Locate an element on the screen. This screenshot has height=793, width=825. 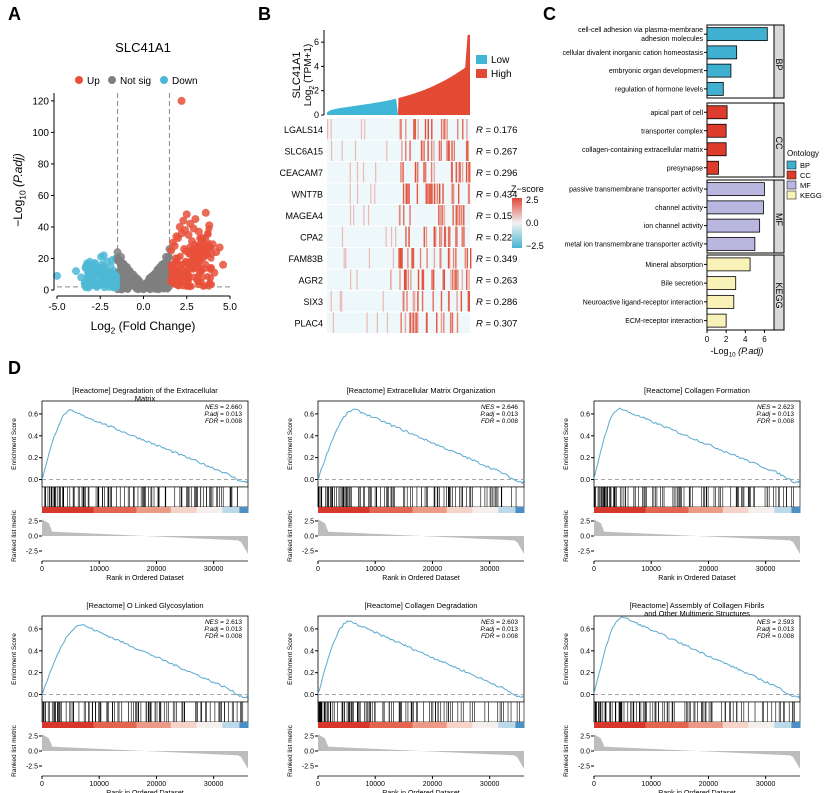
gsea-stat-value: = 0.013 is located at coordinates (506, 414).